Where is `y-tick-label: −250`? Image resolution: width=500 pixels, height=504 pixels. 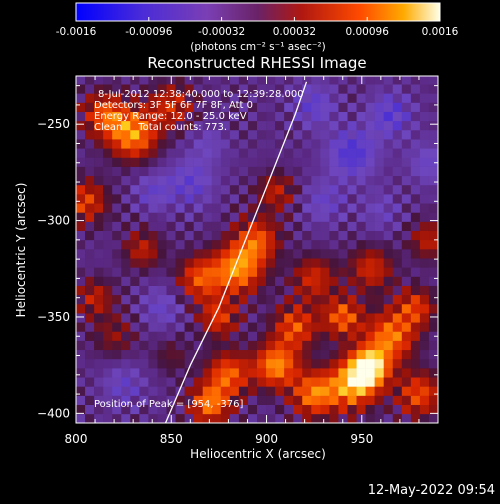
y-tick-label: −250 is located at coordinates (53, 124).